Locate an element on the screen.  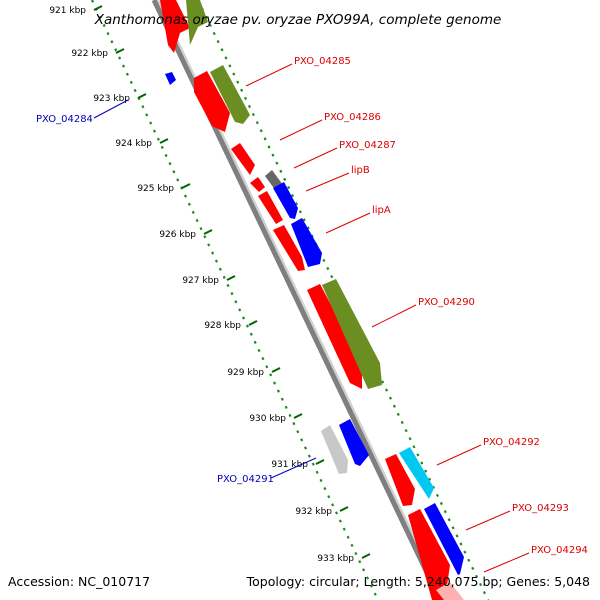
gene-label-pxo-04290: PXO_04290 is located at coordinates (446, 302).